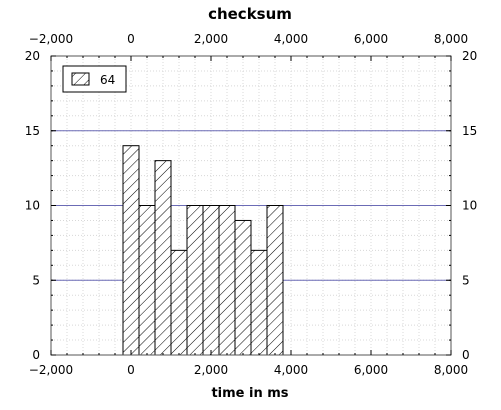 The height and width of the screenshot is (410, 501). Describe the element at coordinates (131, 370) in the screenshot. I see `x-tick-label-bottom: 0` at that location.